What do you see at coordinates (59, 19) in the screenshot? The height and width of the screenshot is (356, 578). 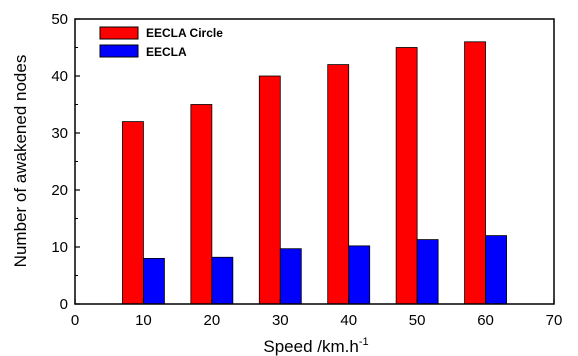 I see `y-tick-label: 50` at bounding box center [59, 19].